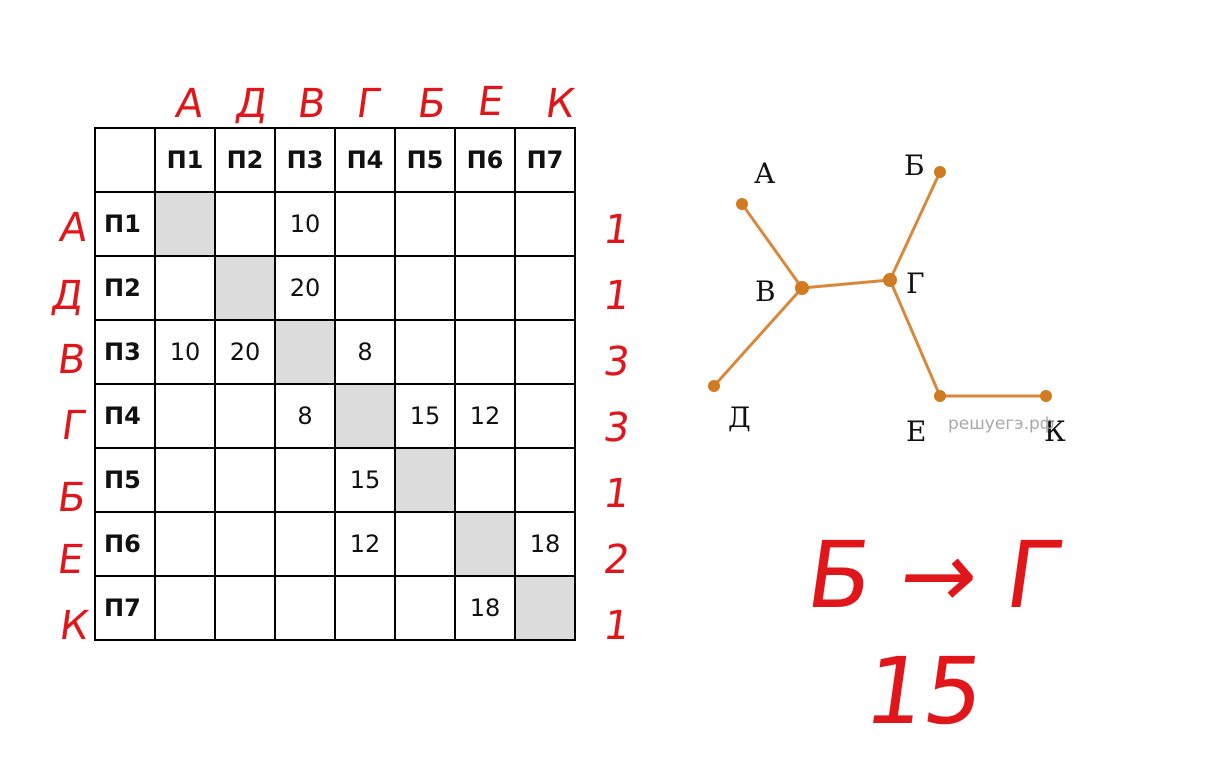  I want to click on col-letter-2: Д, so click(251, 104).